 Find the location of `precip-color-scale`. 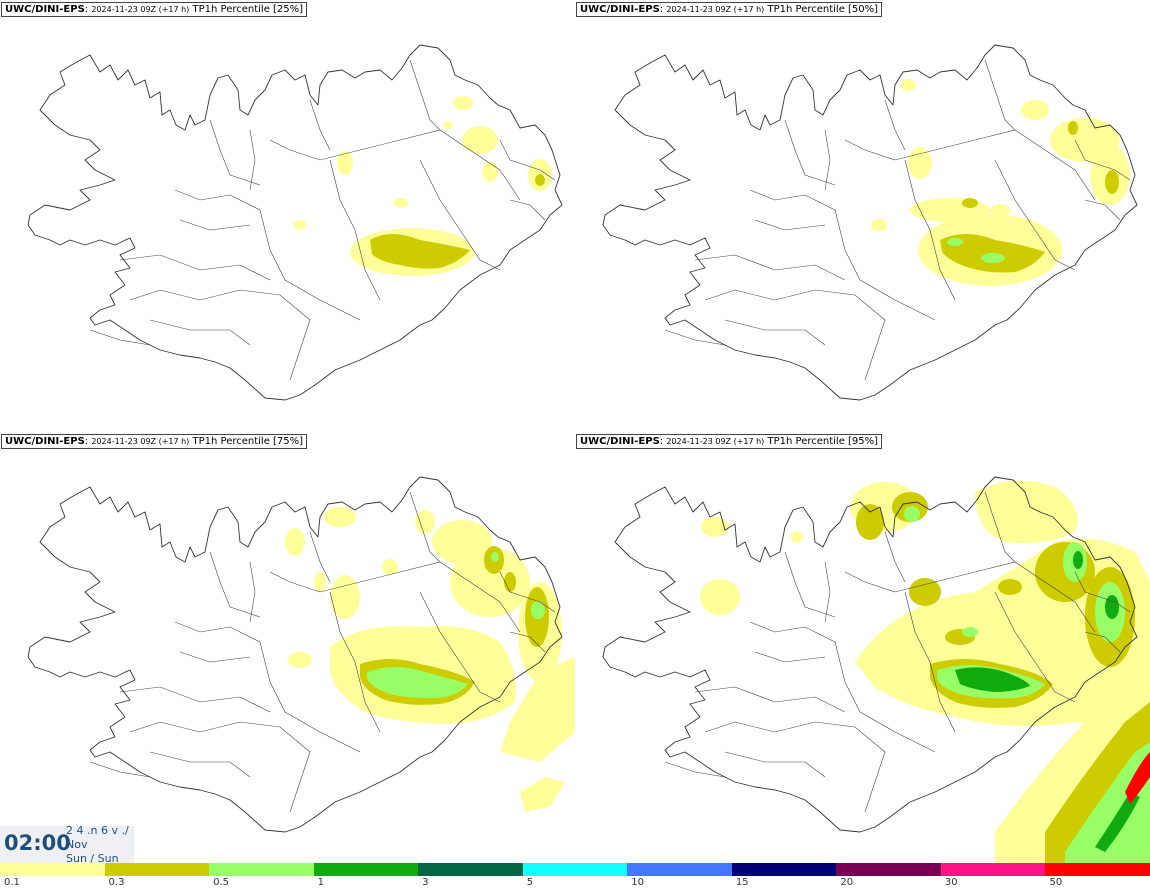

precip-color-scale is located at coordinates (575, 869).